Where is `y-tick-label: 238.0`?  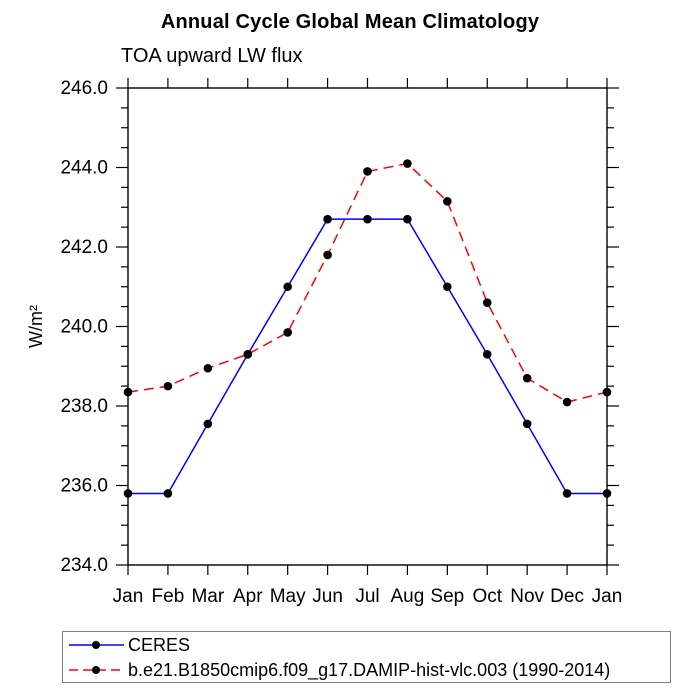 y-tick-label: 238.0 is located at coordinates (84, 406).